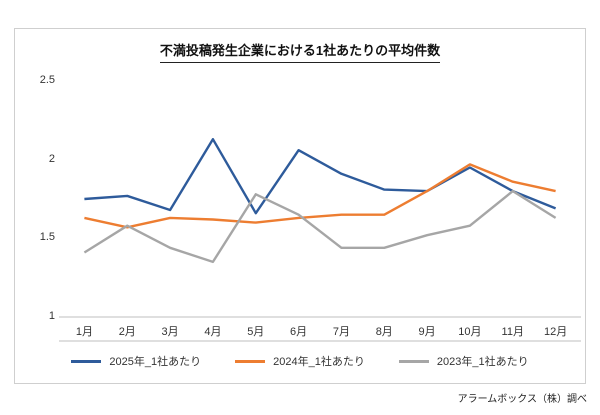  I want to click on legend-item: 2025年_1社あたり, so click(136, 361).